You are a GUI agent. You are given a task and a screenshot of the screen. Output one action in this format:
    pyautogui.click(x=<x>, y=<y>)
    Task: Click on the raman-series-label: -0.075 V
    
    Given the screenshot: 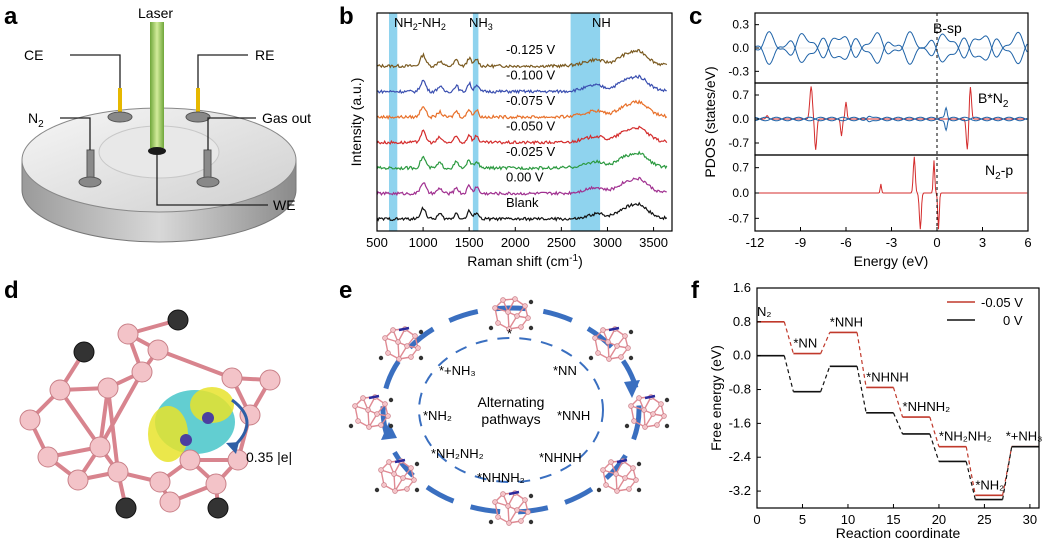 What is the action you would take?
    pyautogui.click(x=530, y=100)
    